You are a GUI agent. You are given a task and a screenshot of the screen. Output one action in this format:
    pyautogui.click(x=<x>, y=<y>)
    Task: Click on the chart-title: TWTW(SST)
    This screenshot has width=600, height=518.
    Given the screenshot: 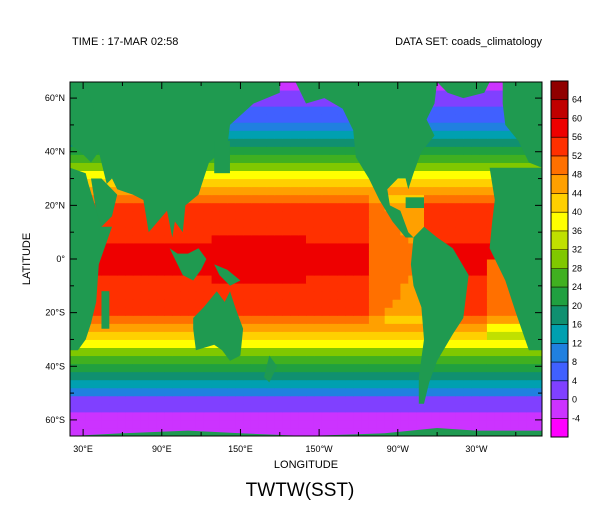 What is the action you would take?
    pyautogui.click(x=300, y=490)
    